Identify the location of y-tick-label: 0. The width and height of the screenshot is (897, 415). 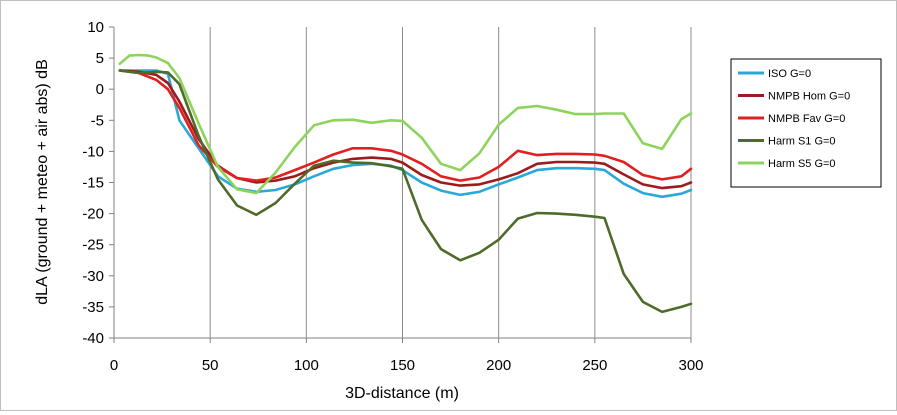
(100, 89).